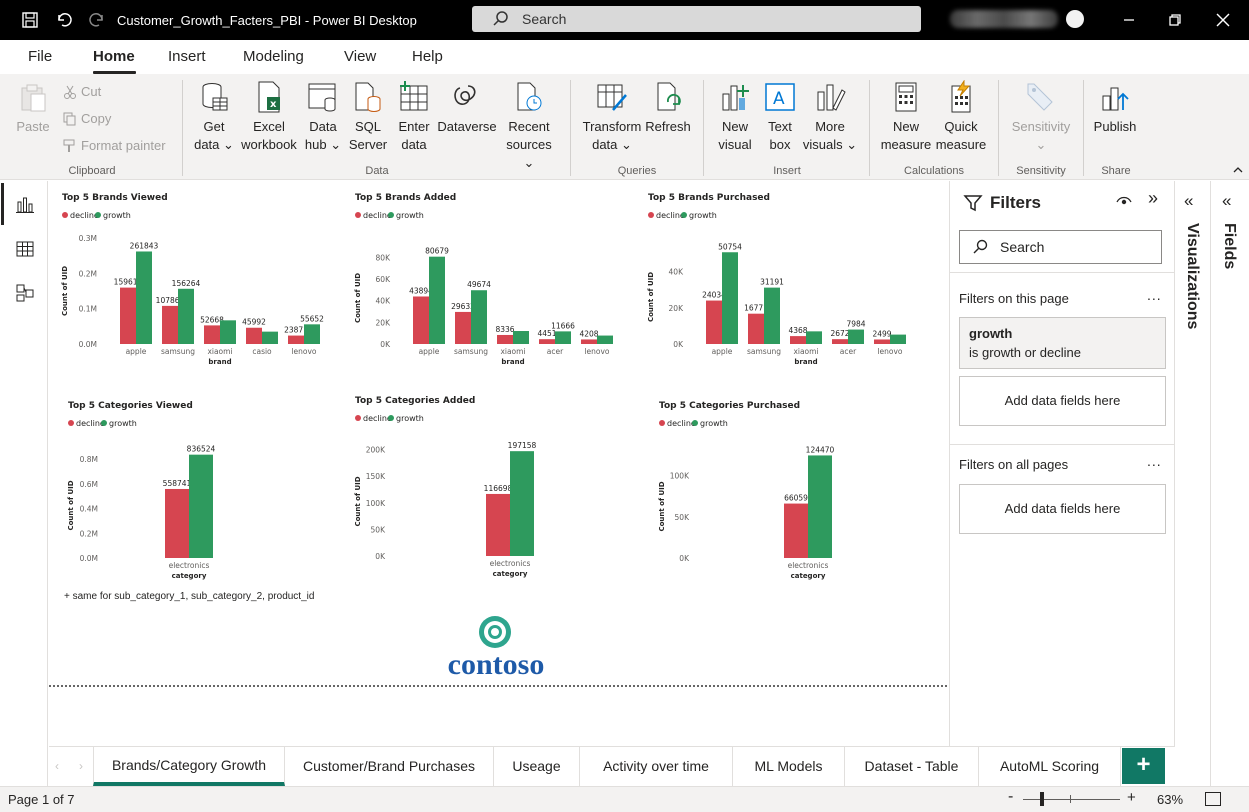  Describe the element at coordinates (839, 333) in the screenshot. I see `data-label: 2672` at that location.